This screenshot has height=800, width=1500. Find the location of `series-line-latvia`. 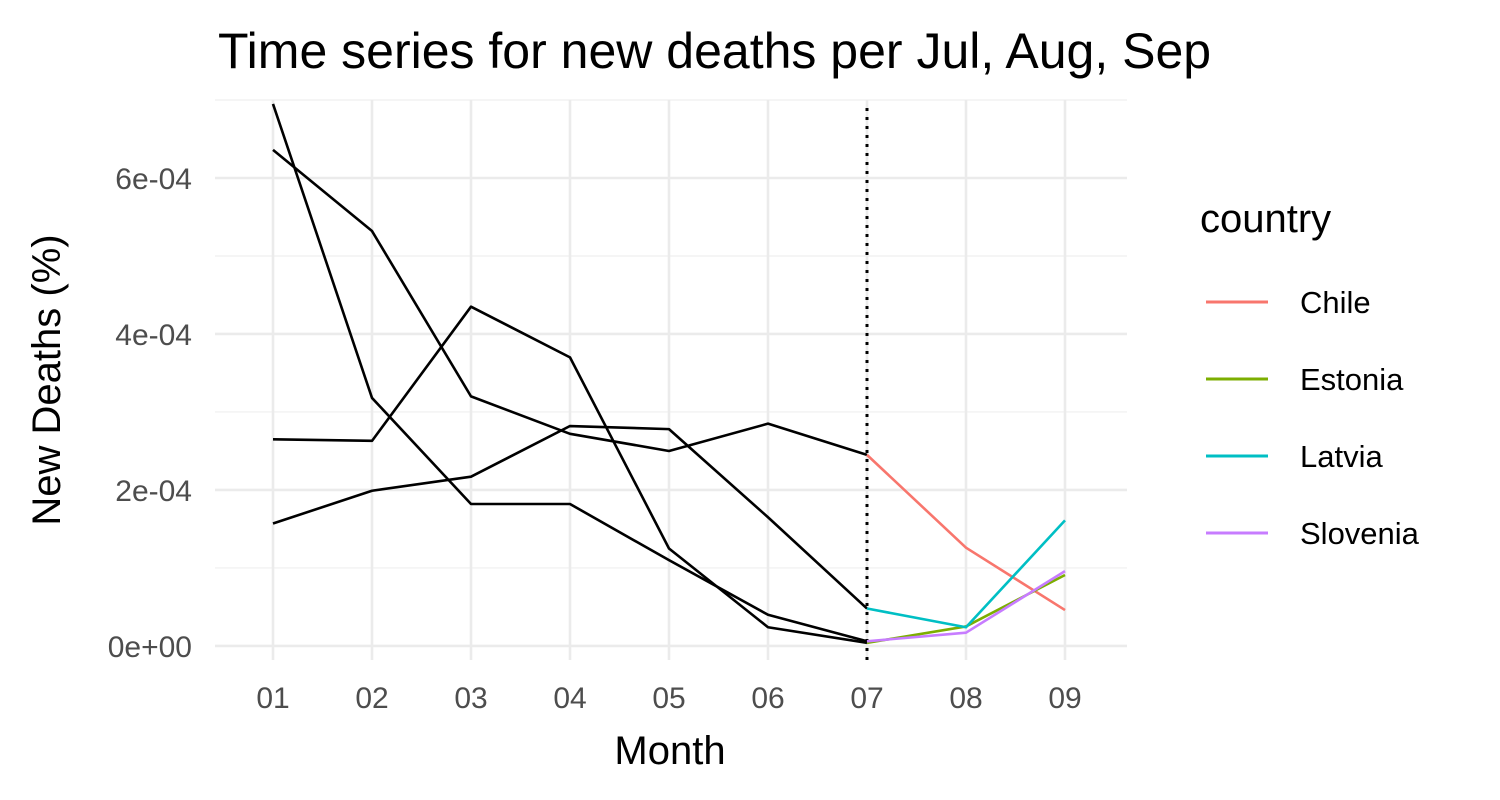

series-line-latvia is located at coordinates (966, 574).